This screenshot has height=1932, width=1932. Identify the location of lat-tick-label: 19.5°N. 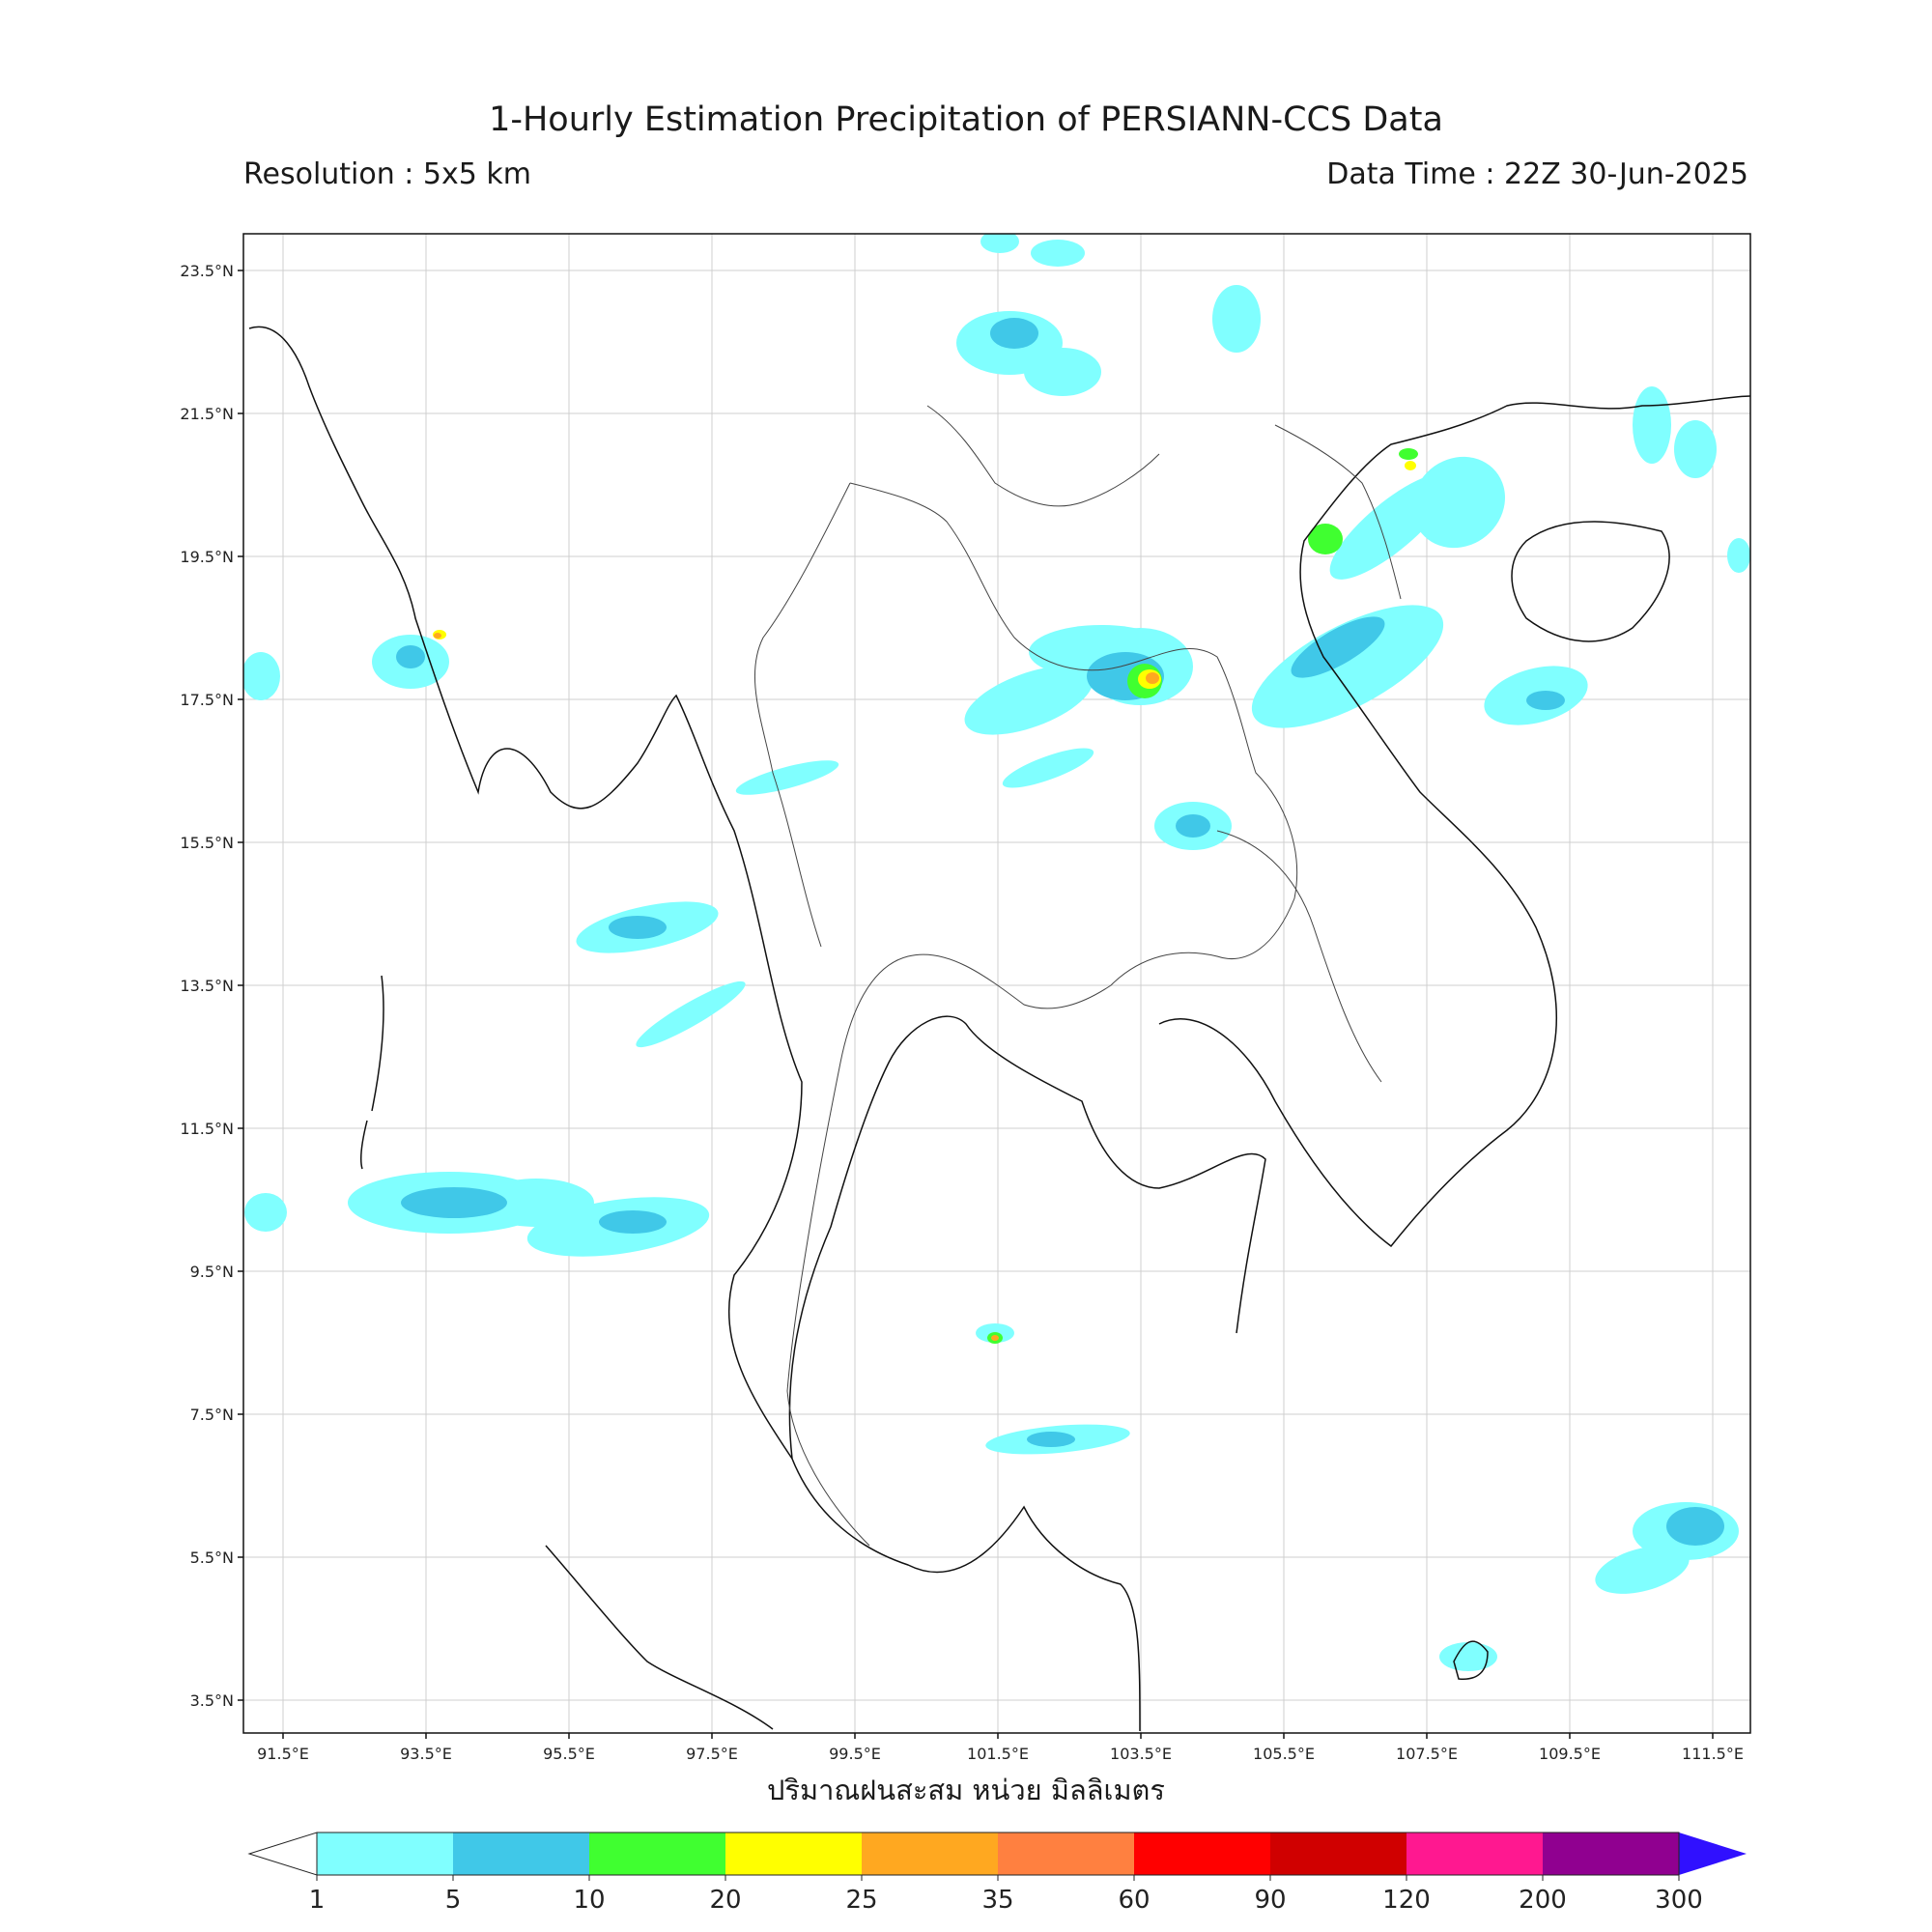
(207, 557).